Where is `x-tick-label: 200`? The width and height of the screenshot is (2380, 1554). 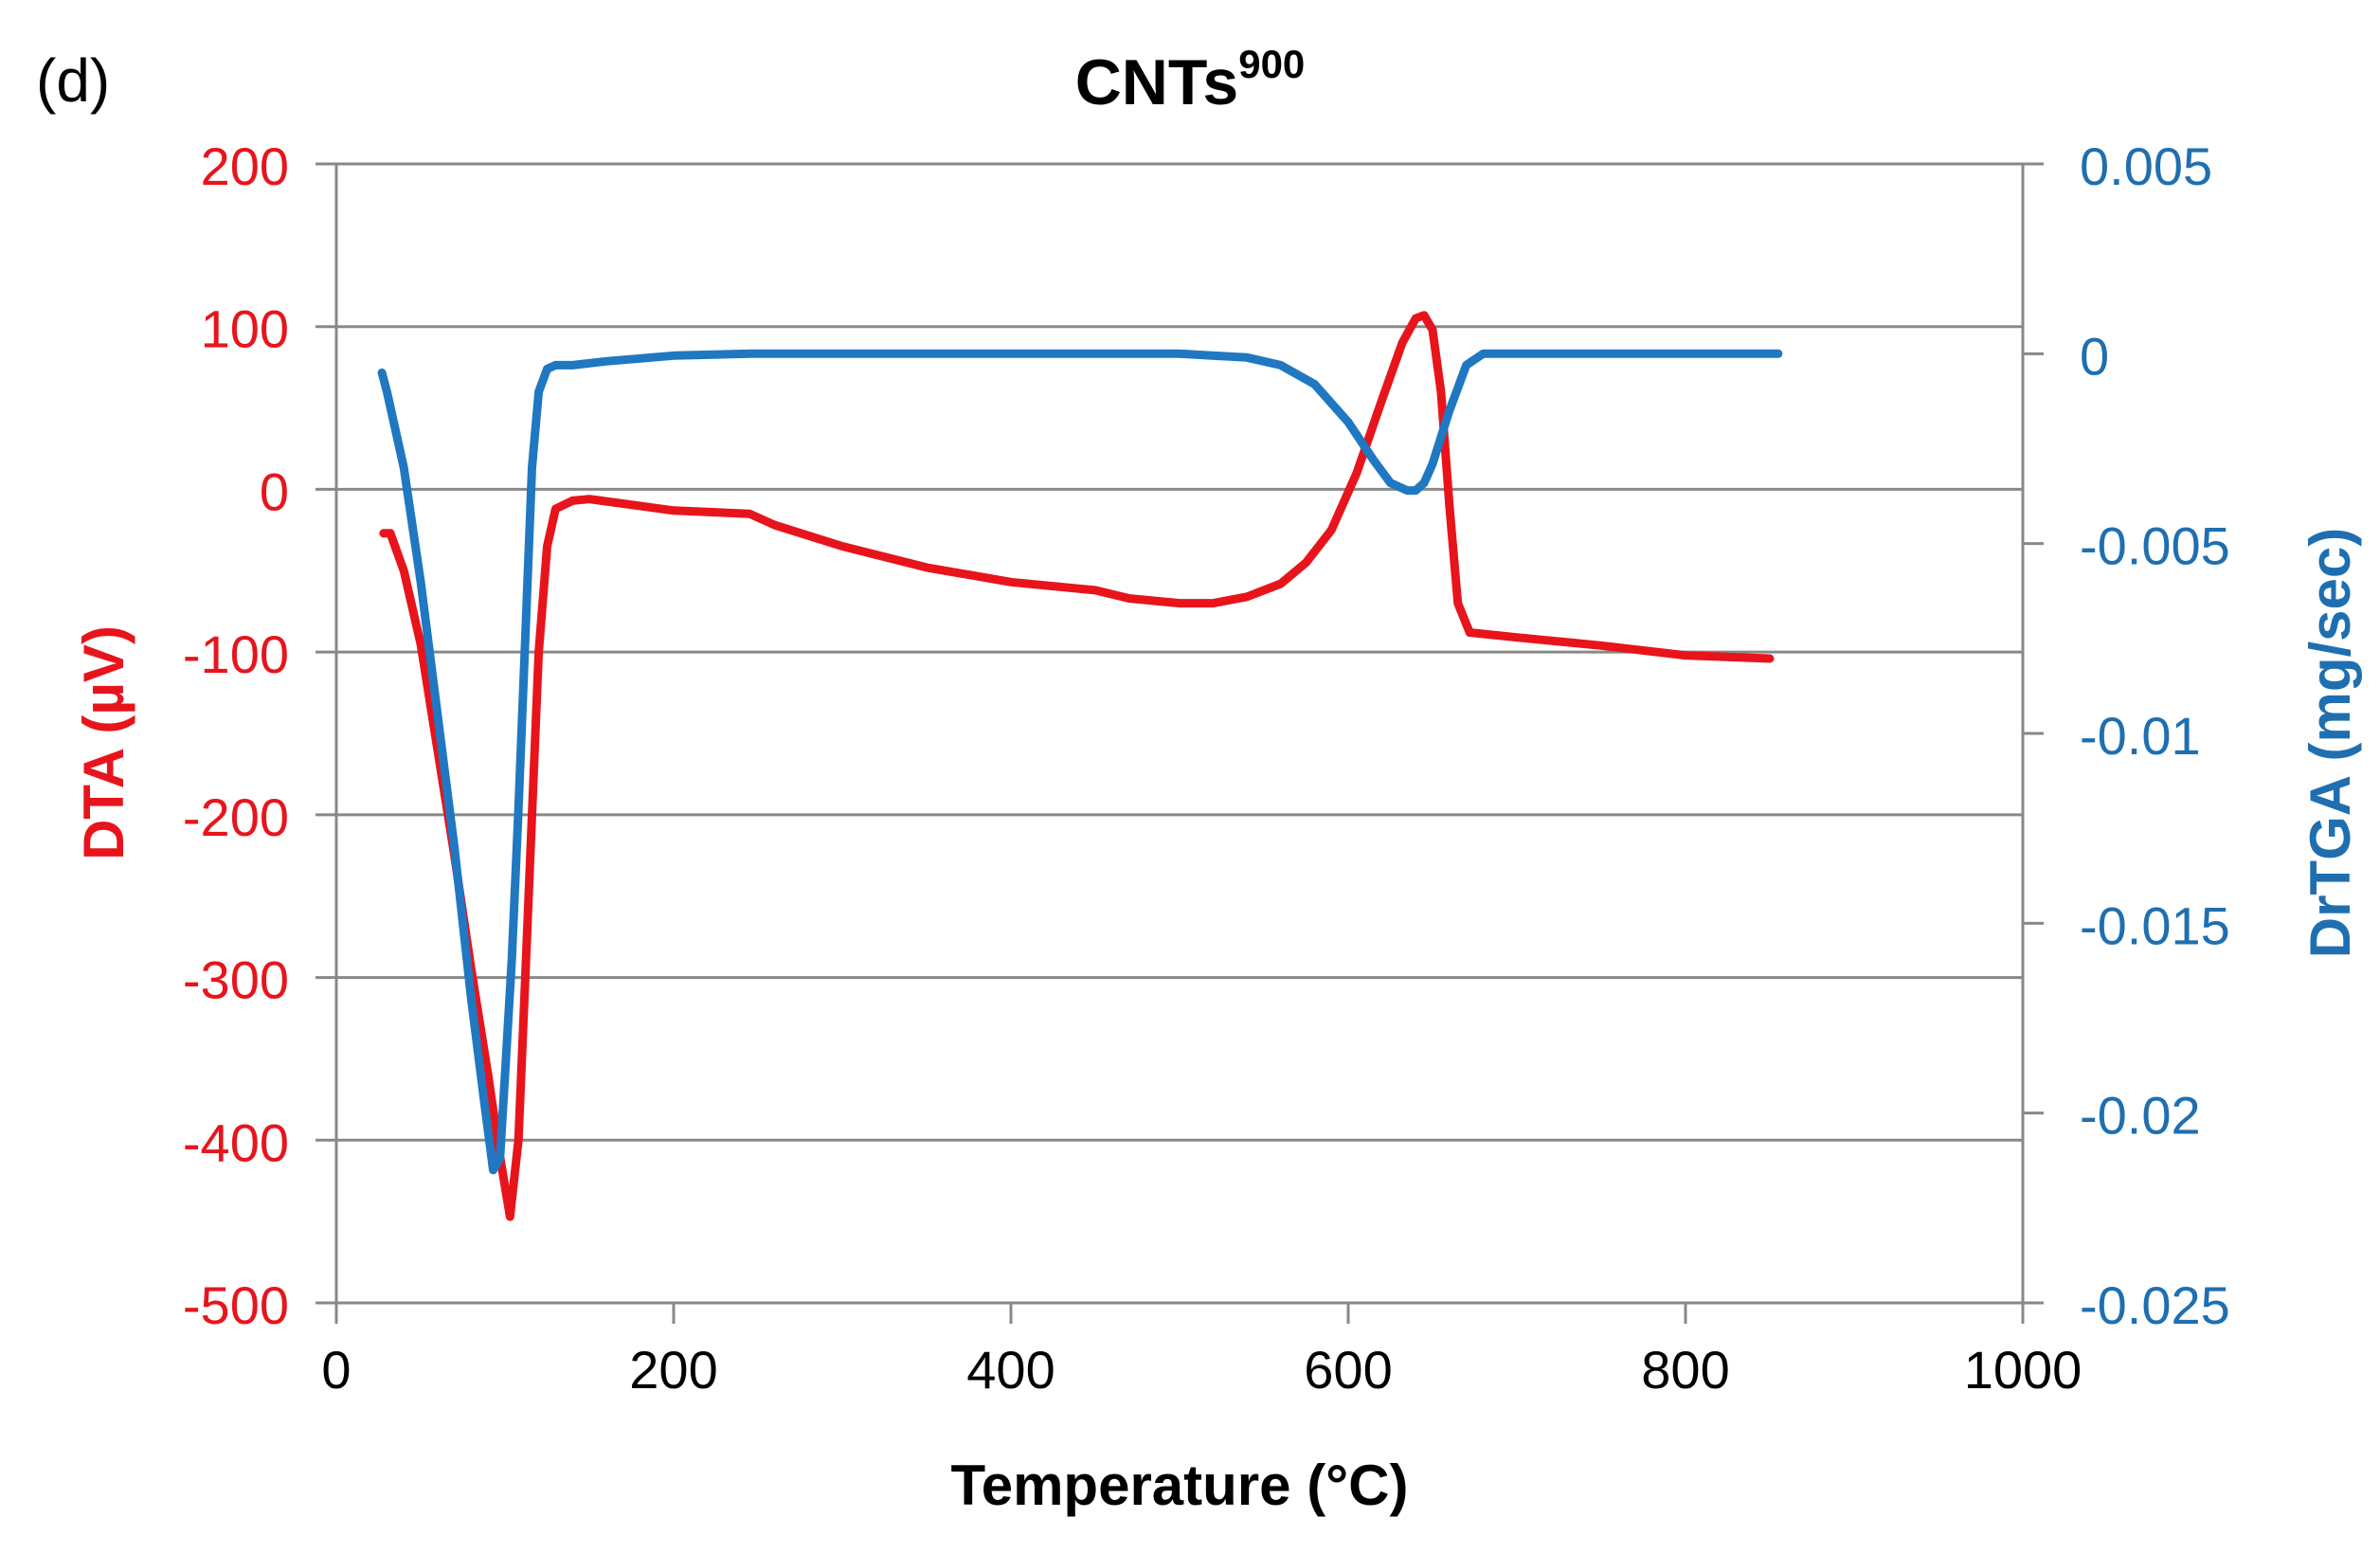
x-tick-label: 200 is located at coordinates (673, 1370).